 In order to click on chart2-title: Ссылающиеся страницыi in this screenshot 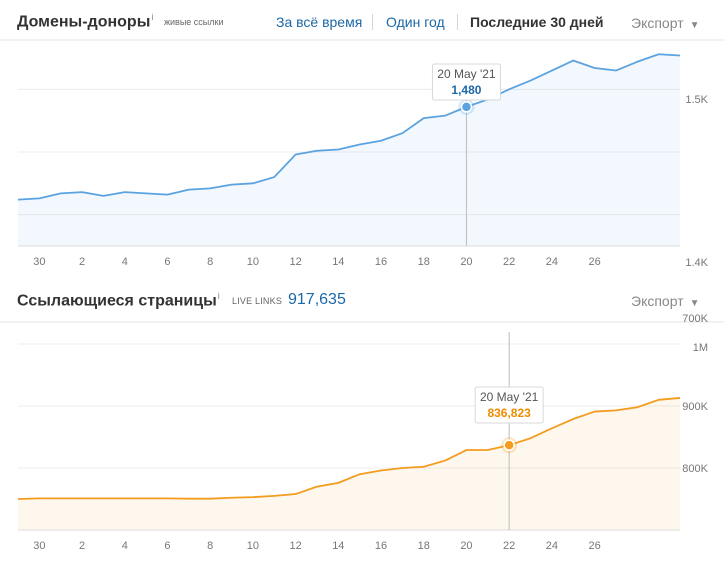, I will do `click(118, 300)`.